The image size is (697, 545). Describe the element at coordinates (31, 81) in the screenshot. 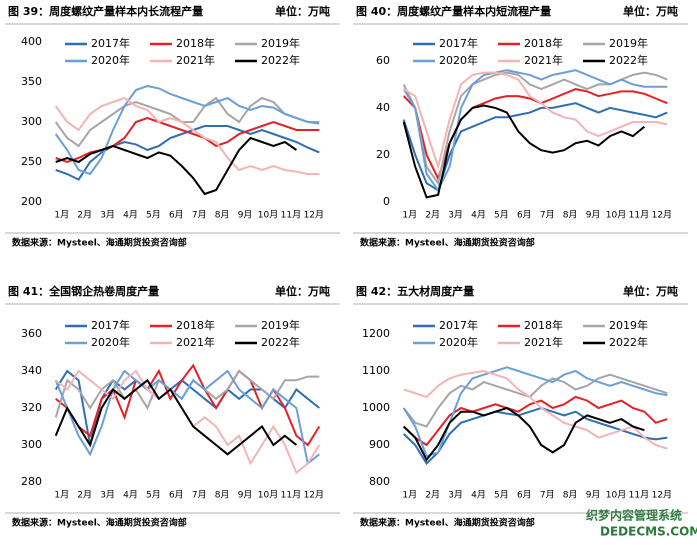

I see `y-tick-label: 350` at that location.